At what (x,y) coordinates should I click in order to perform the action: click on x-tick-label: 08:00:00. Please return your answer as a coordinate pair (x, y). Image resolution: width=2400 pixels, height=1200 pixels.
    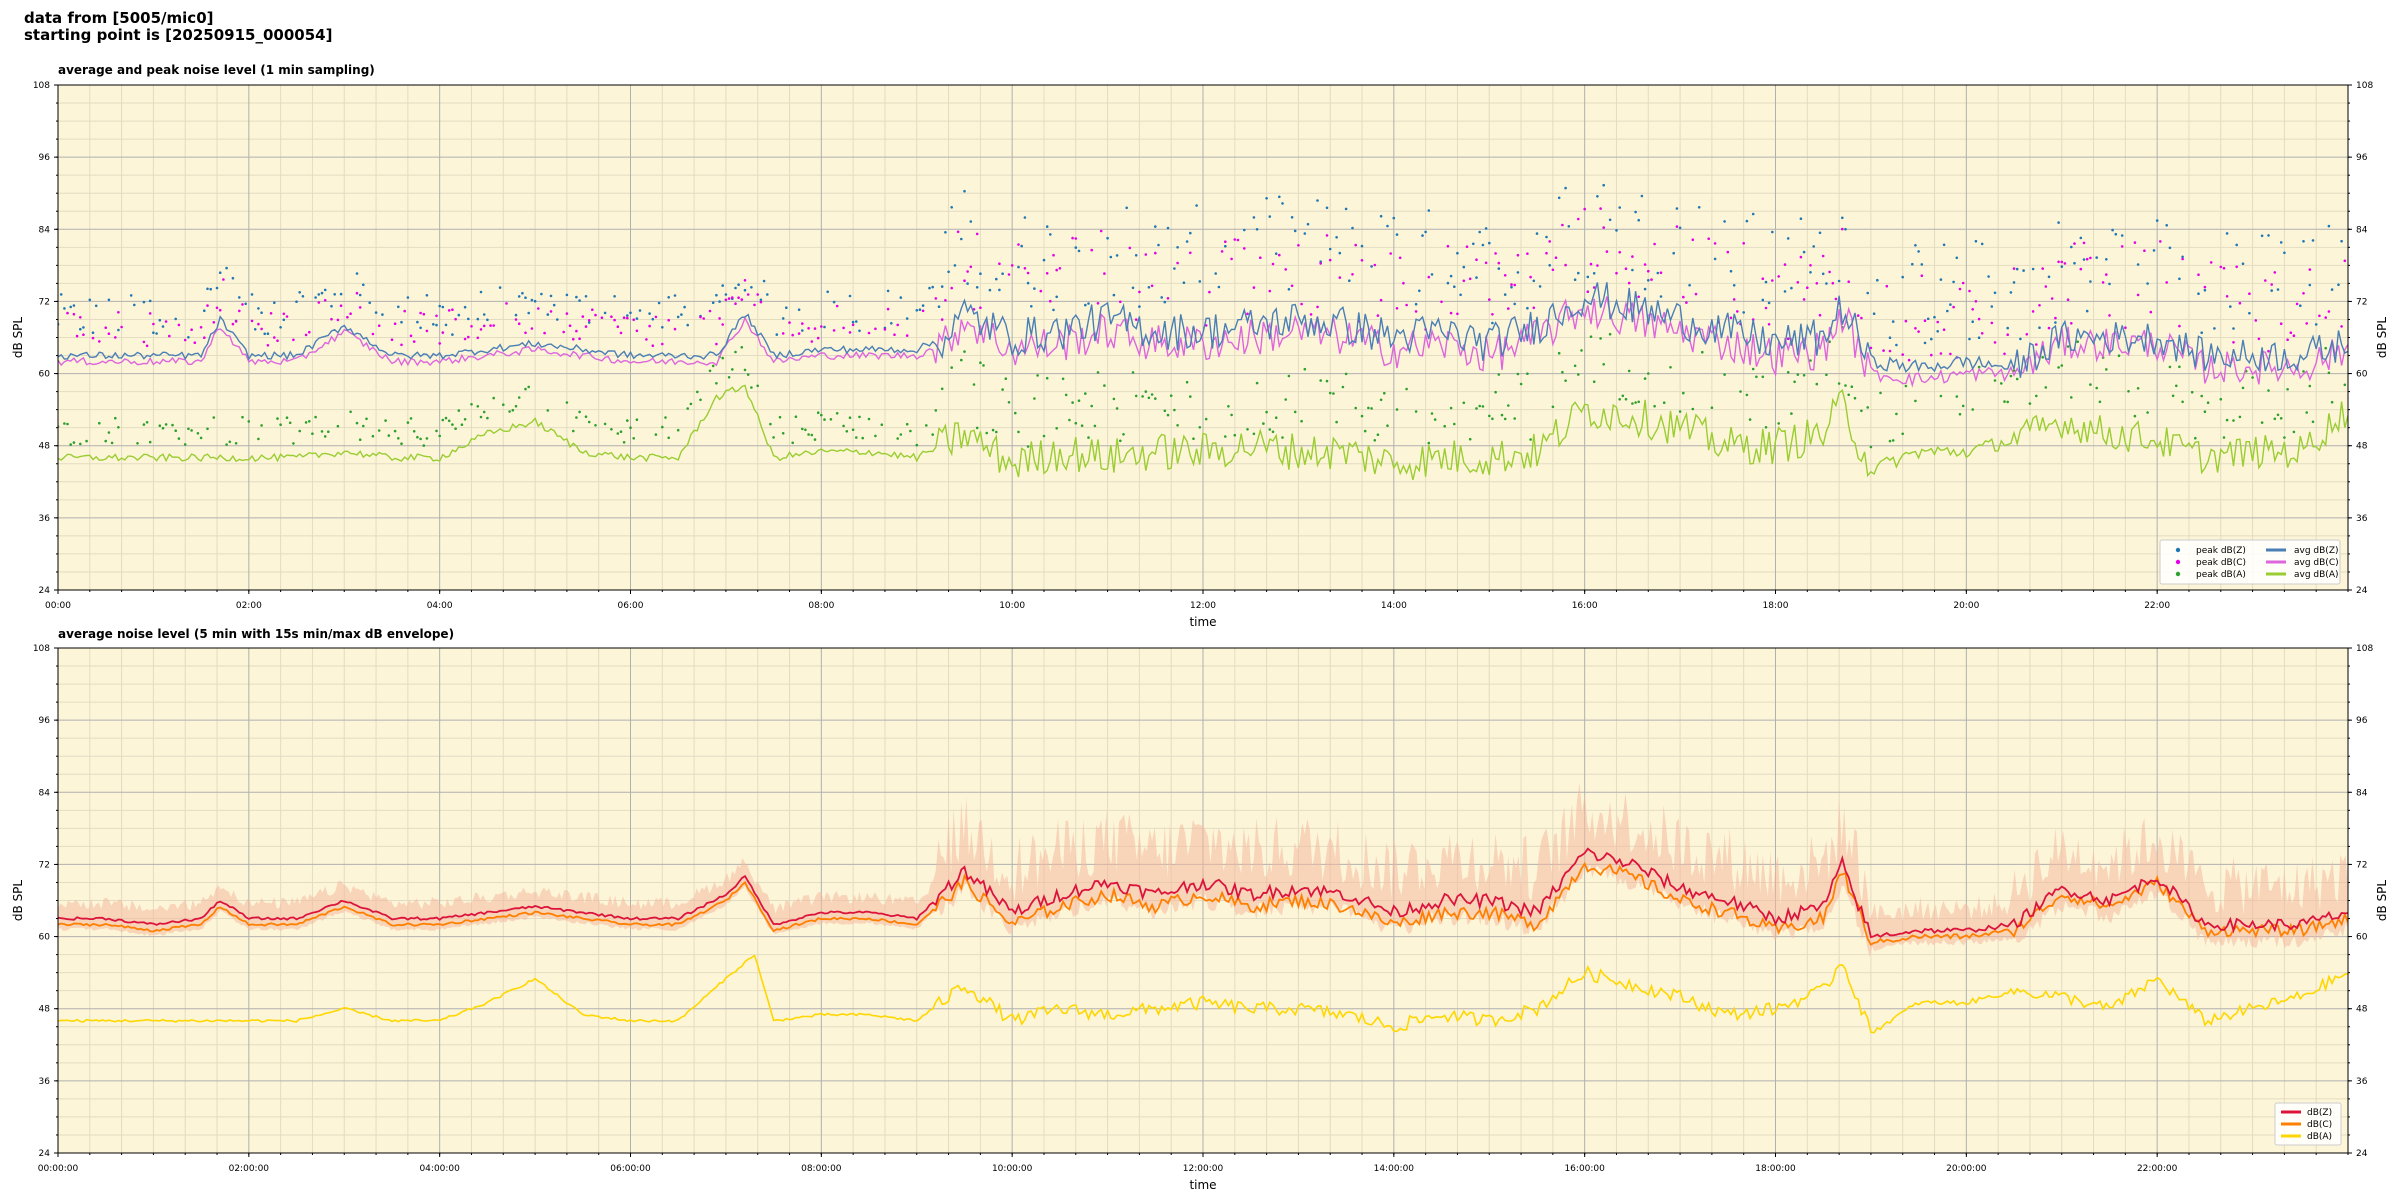
    Looking at the image, I should click on (821, 1169).